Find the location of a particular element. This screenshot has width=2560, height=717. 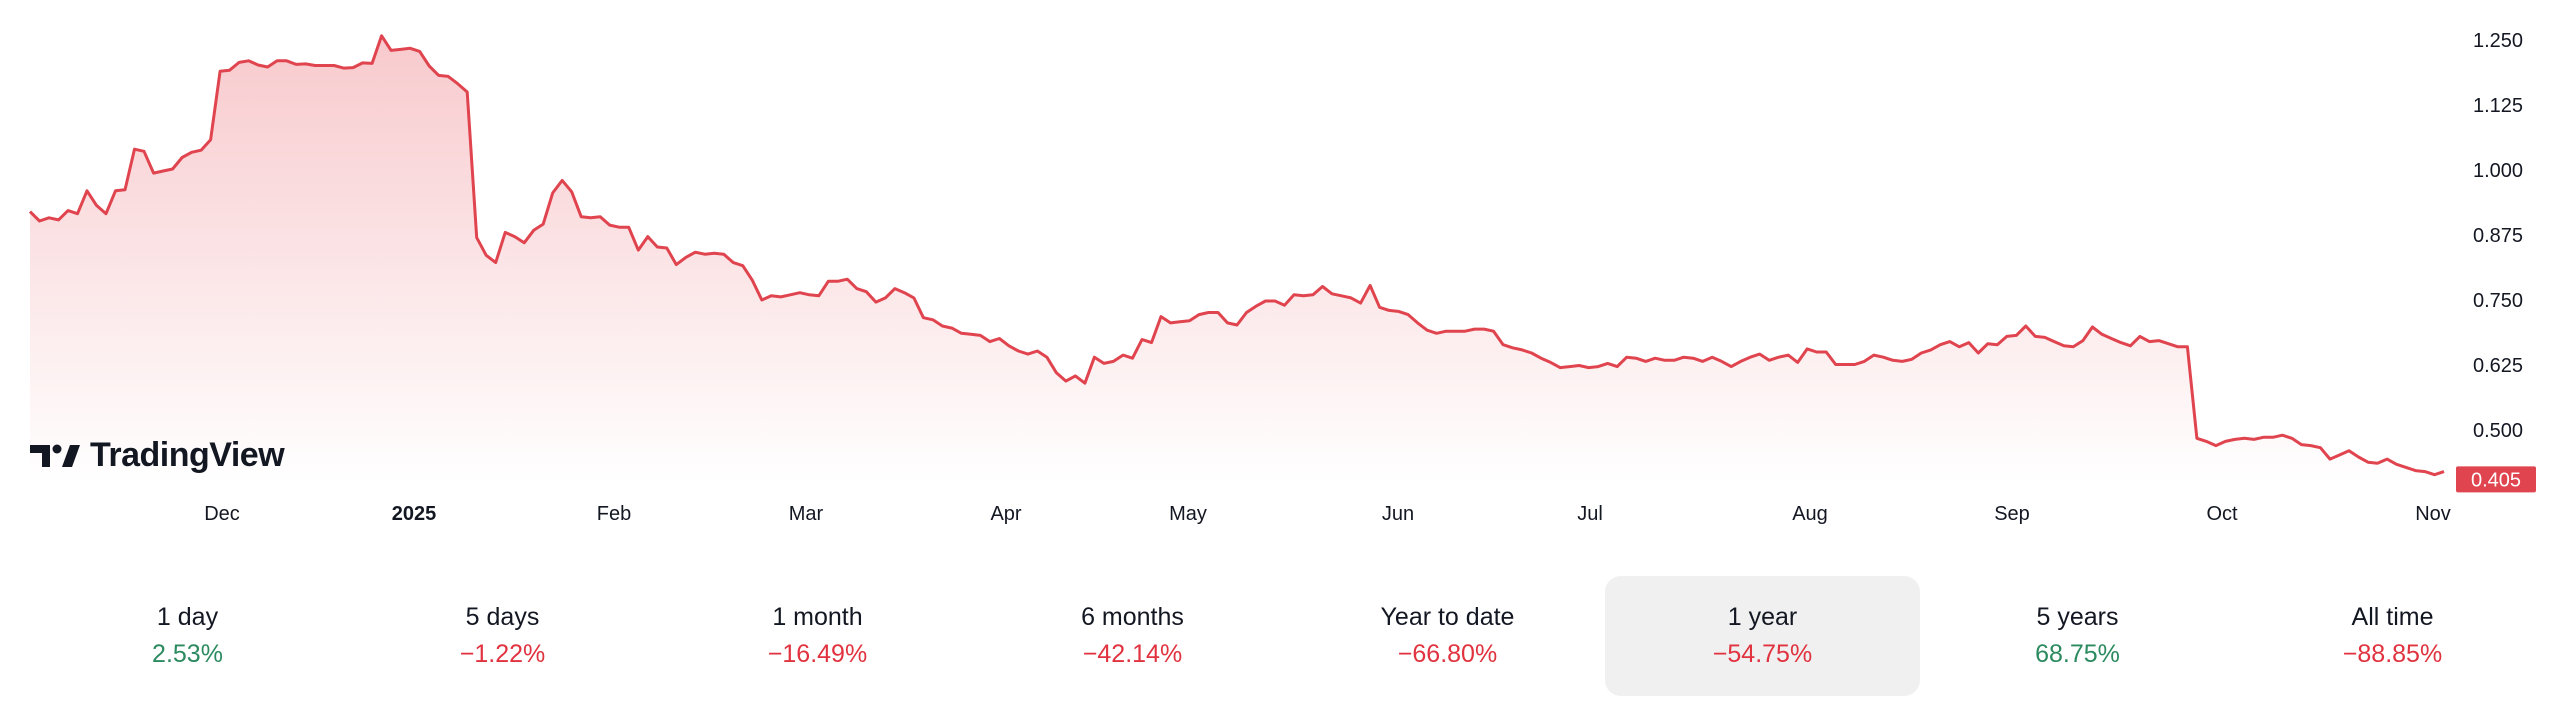

period-label: 1 month is located at coordinates (817, 617).